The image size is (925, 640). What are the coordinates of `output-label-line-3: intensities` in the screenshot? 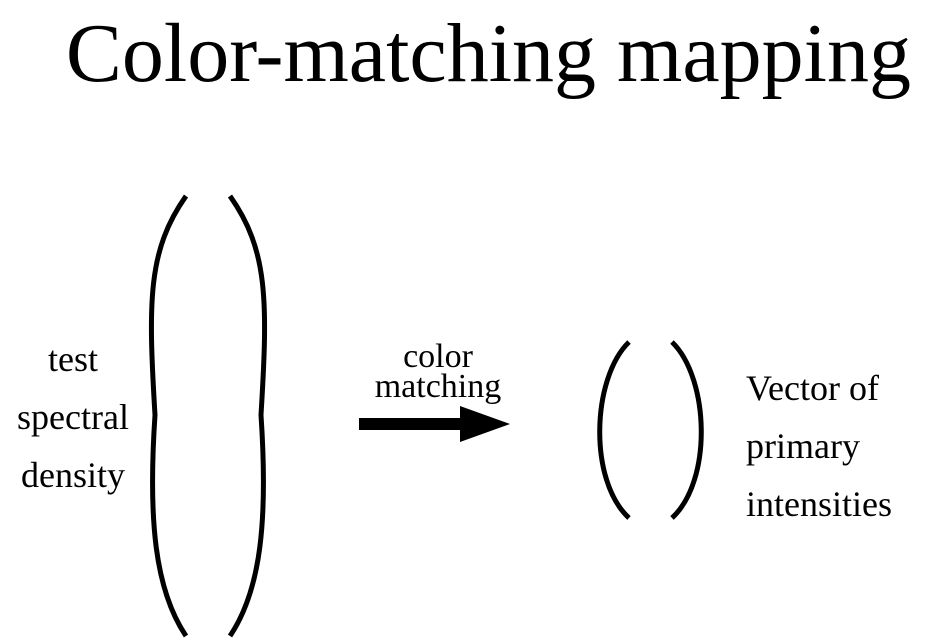 It's located at (819, 504).